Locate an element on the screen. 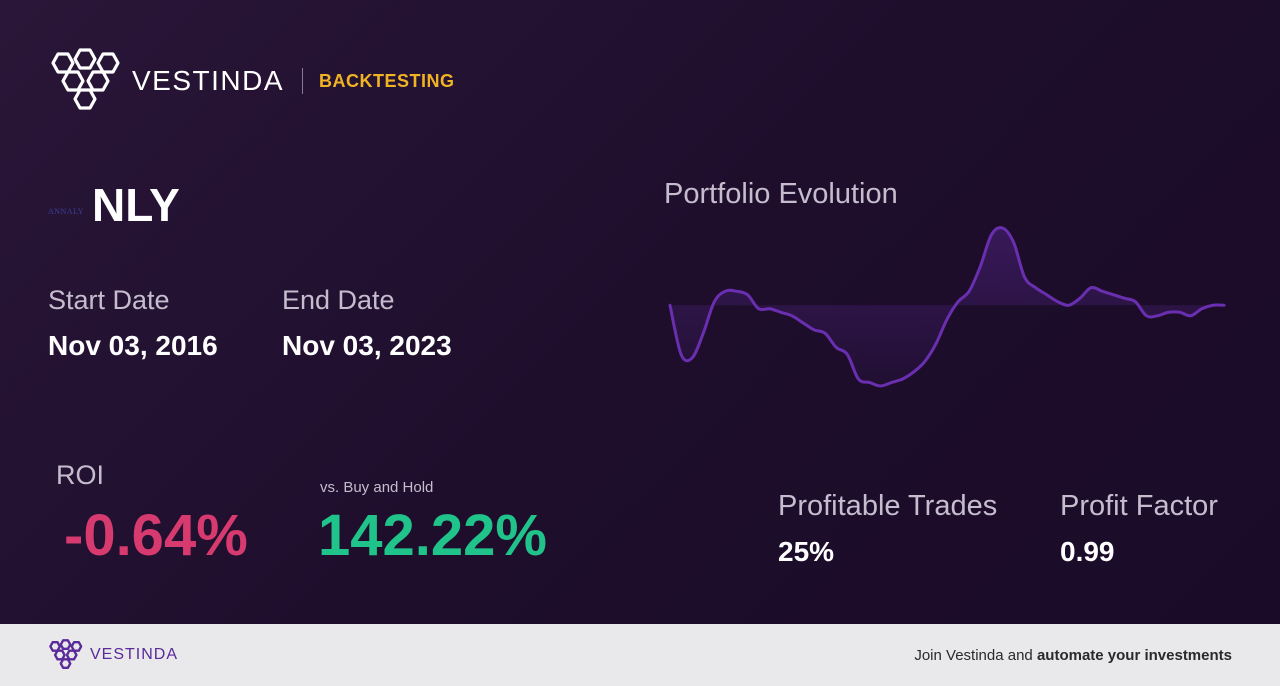  profit-factor-label: Profit Factor is located at coordinates (1139, 506).